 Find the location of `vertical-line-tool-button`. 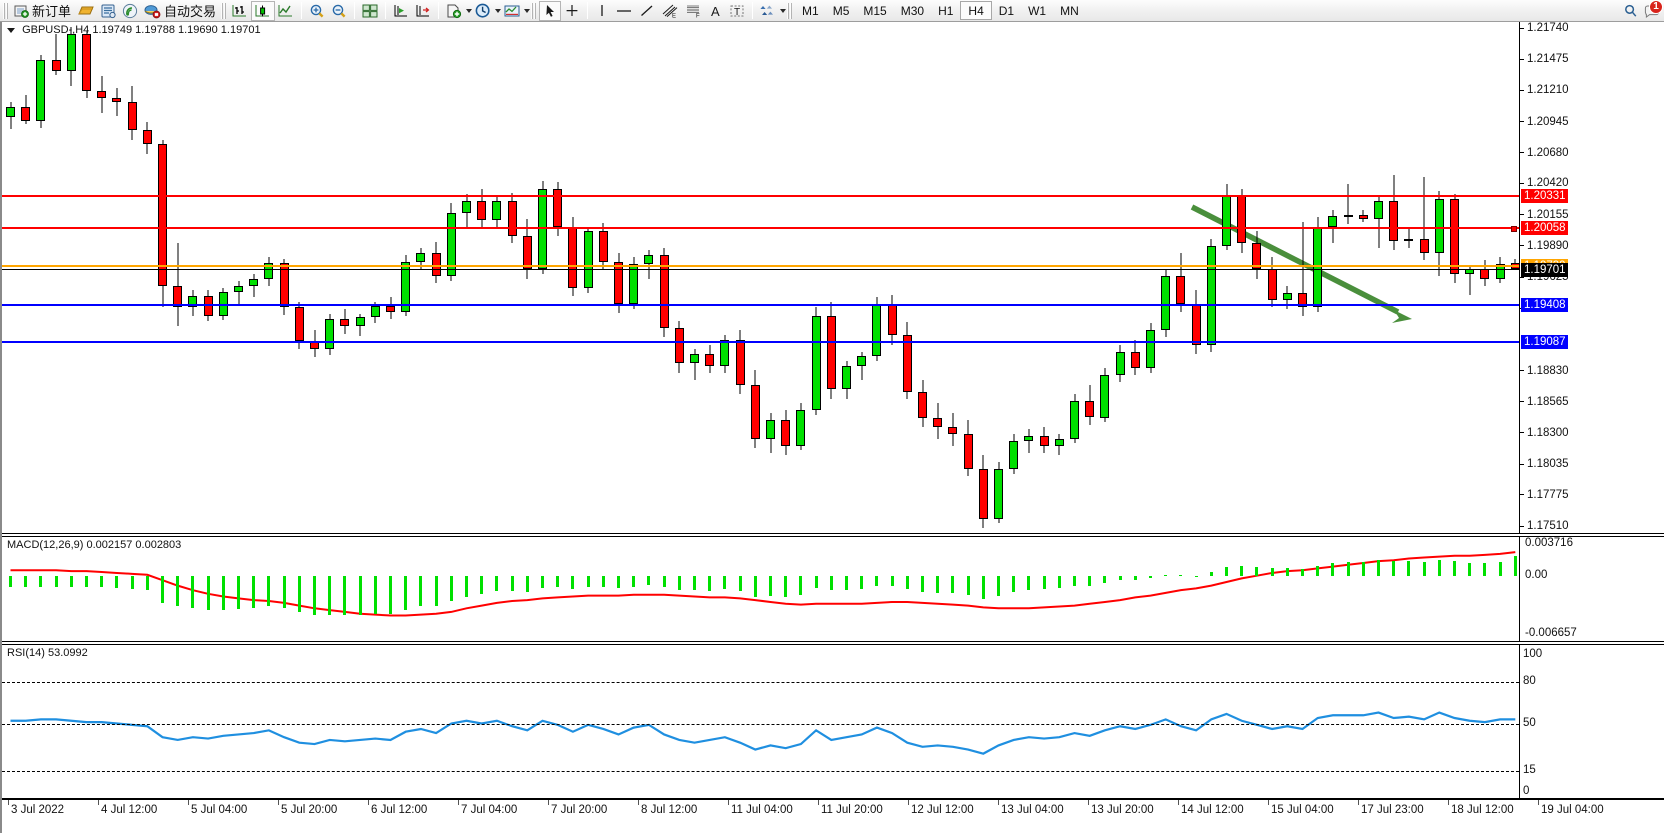

vertical-line-tool-button is located at coordinates (602, 11).